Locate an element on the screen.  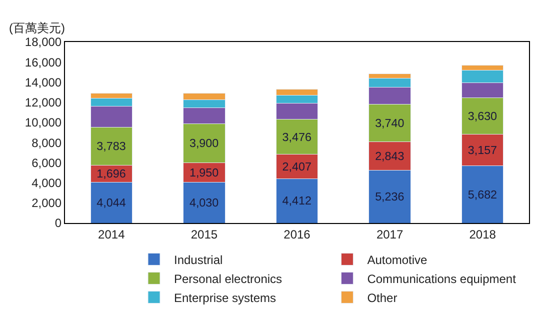
legend-label: Communications equipment is located at coordinates (442, 279).